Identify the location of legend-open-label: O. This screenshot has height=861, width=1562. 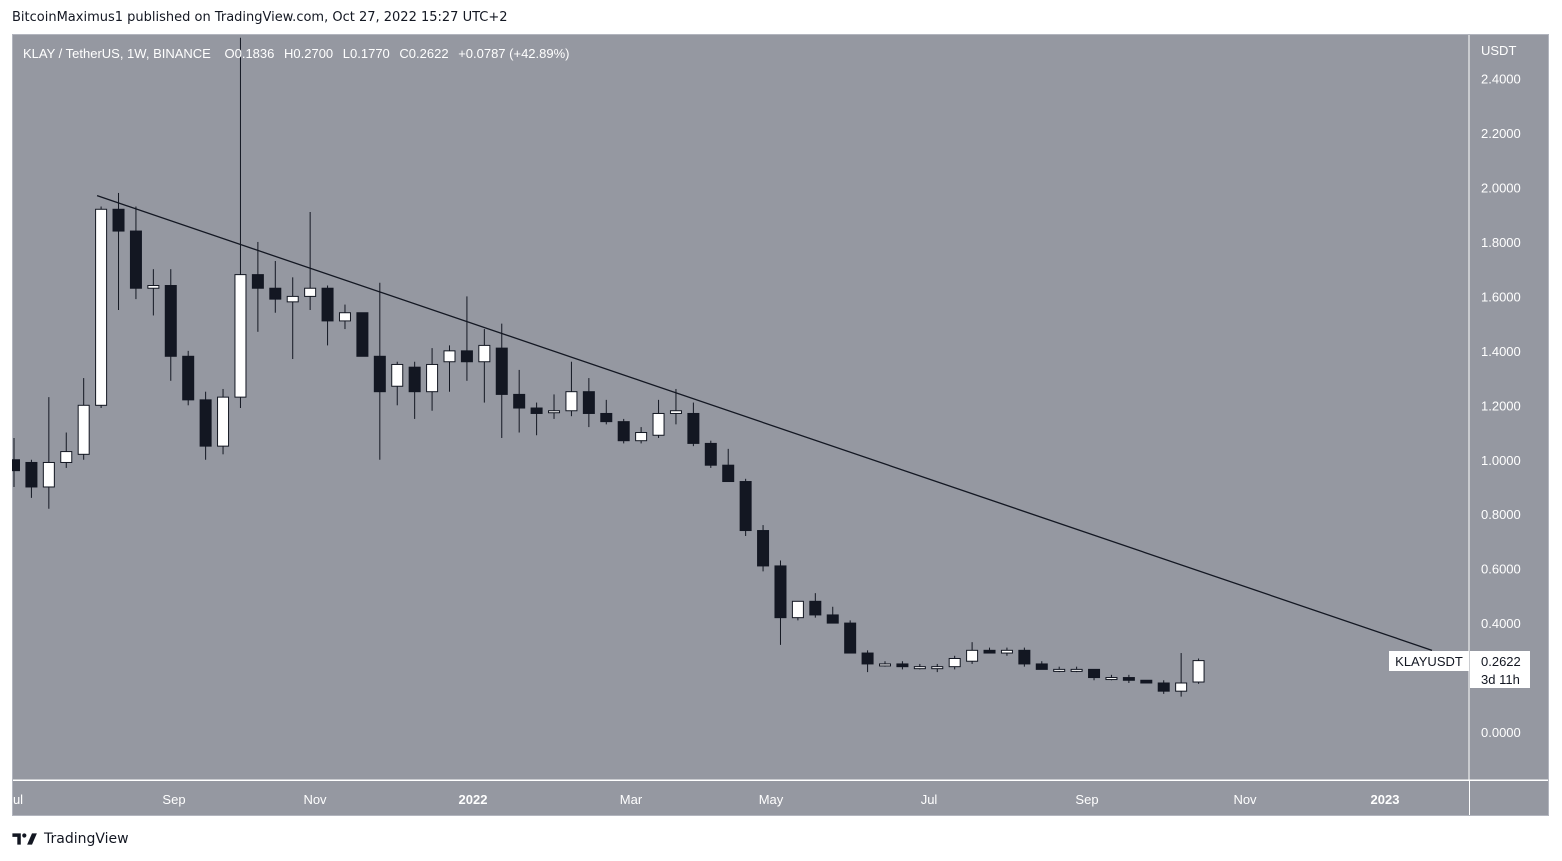
(229, 53).